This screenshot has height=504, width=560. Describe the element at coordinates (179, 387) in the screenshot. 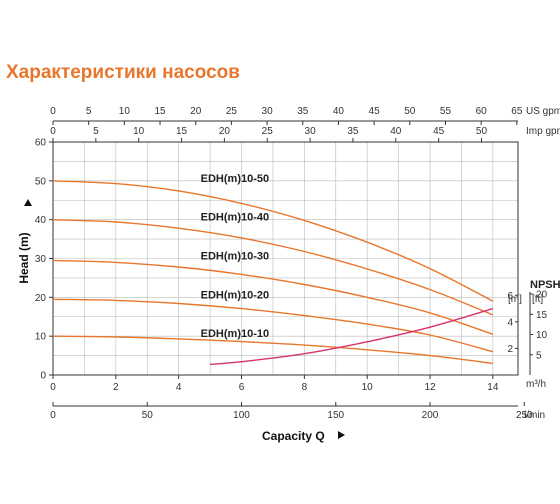

I see `x-tick-label: 4` at that location.